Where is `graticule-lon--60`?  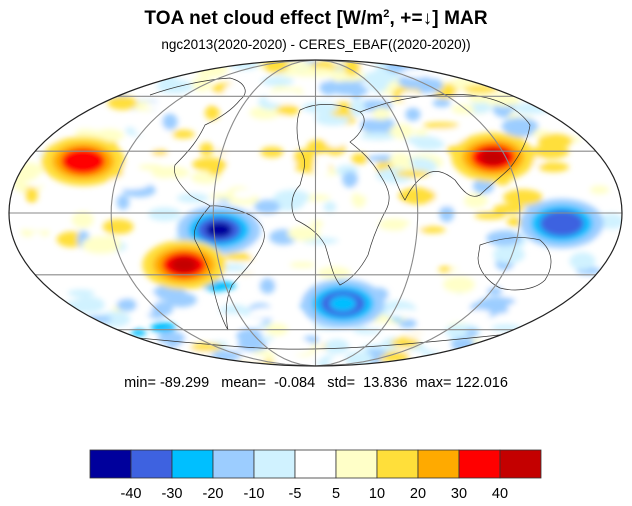 graticule-lon--60 is located at coordinates (264, 213).